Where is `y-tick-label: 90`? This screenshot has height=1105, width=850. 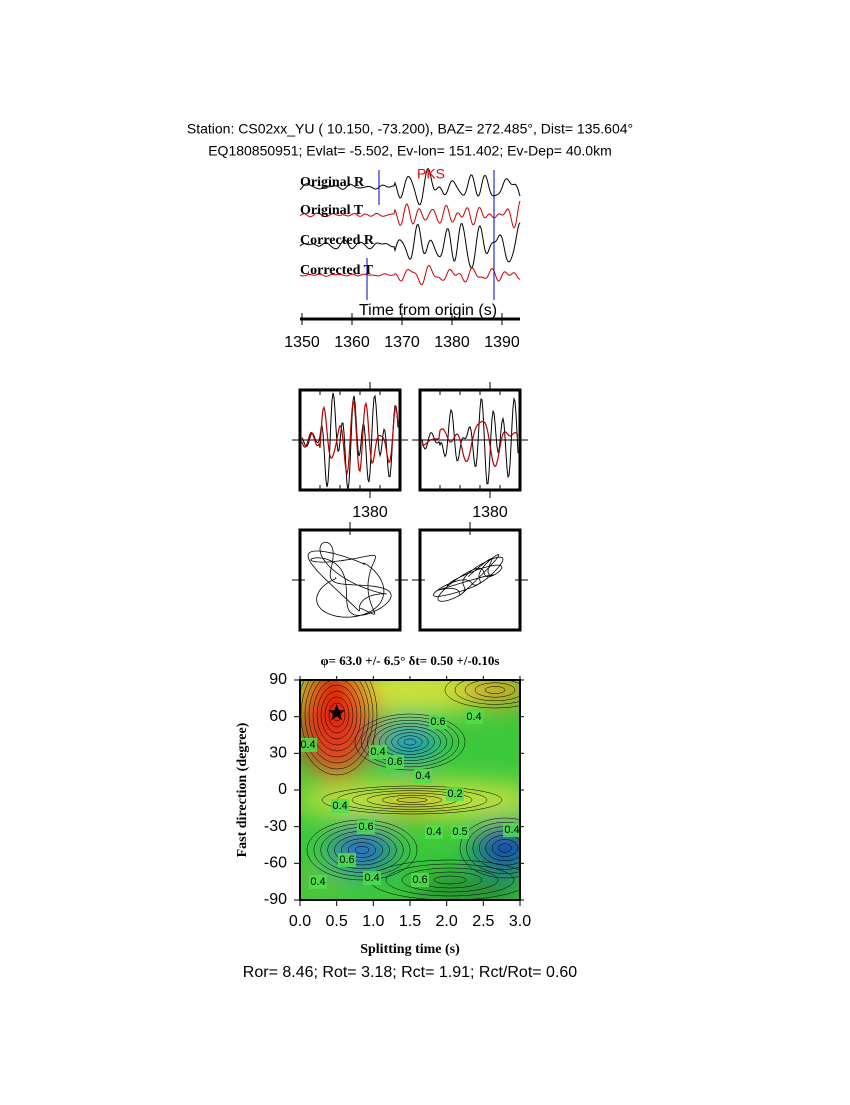
y-tick-label: 90 is located at coordinates (278, 679).